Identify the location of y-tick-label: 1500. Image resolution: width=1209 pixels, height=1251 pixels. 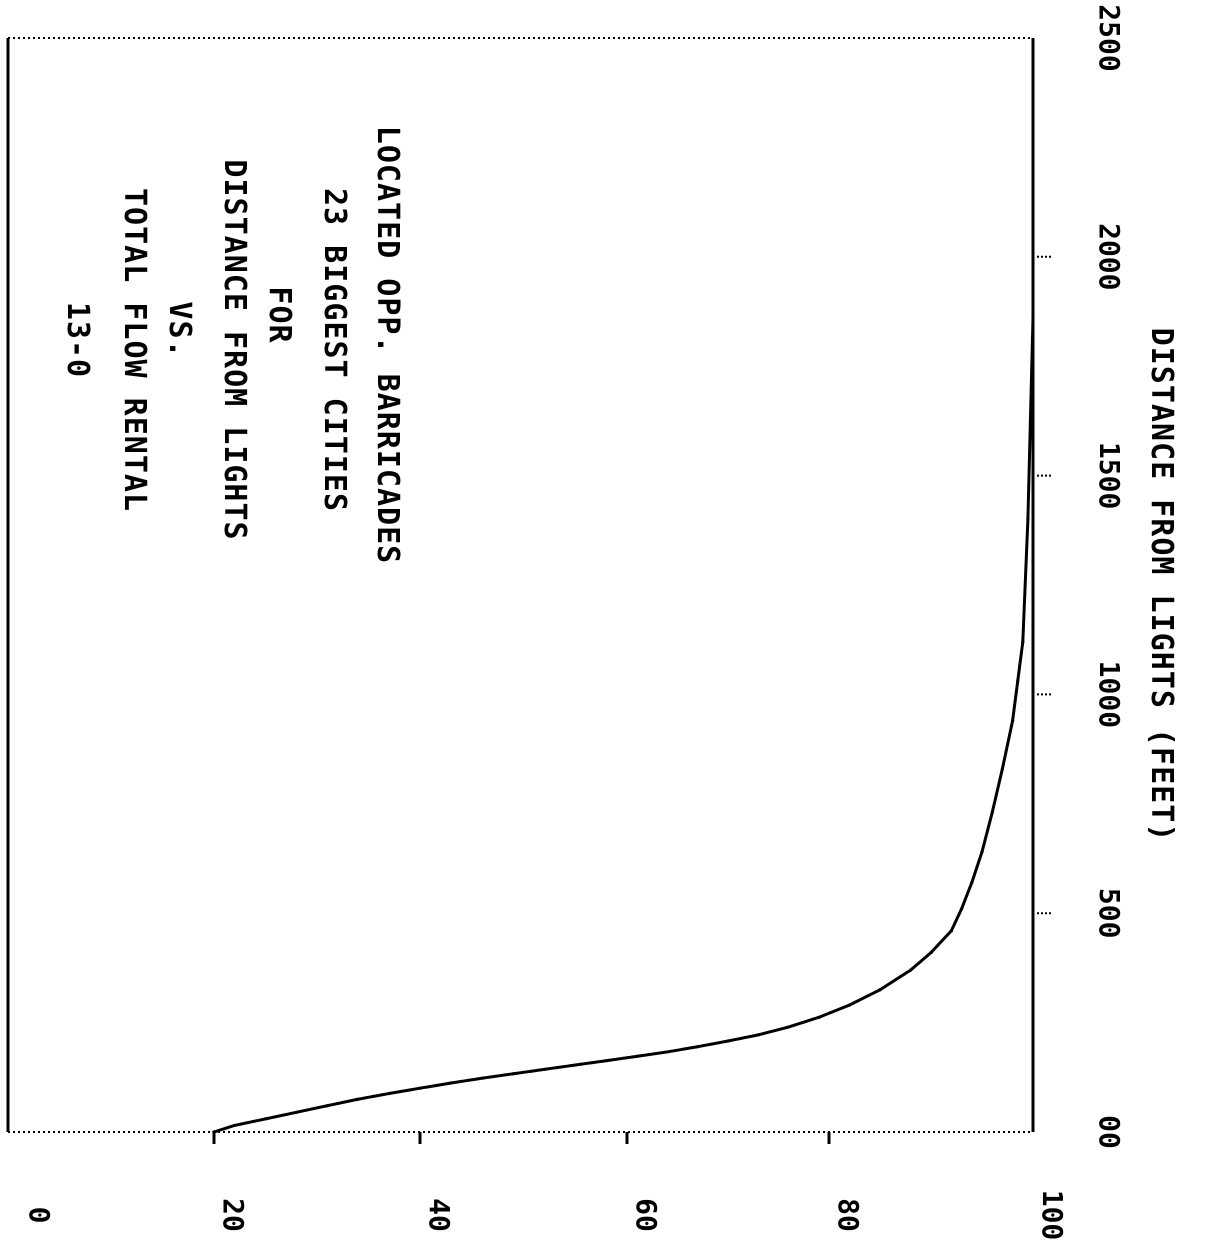
(1109, 475).